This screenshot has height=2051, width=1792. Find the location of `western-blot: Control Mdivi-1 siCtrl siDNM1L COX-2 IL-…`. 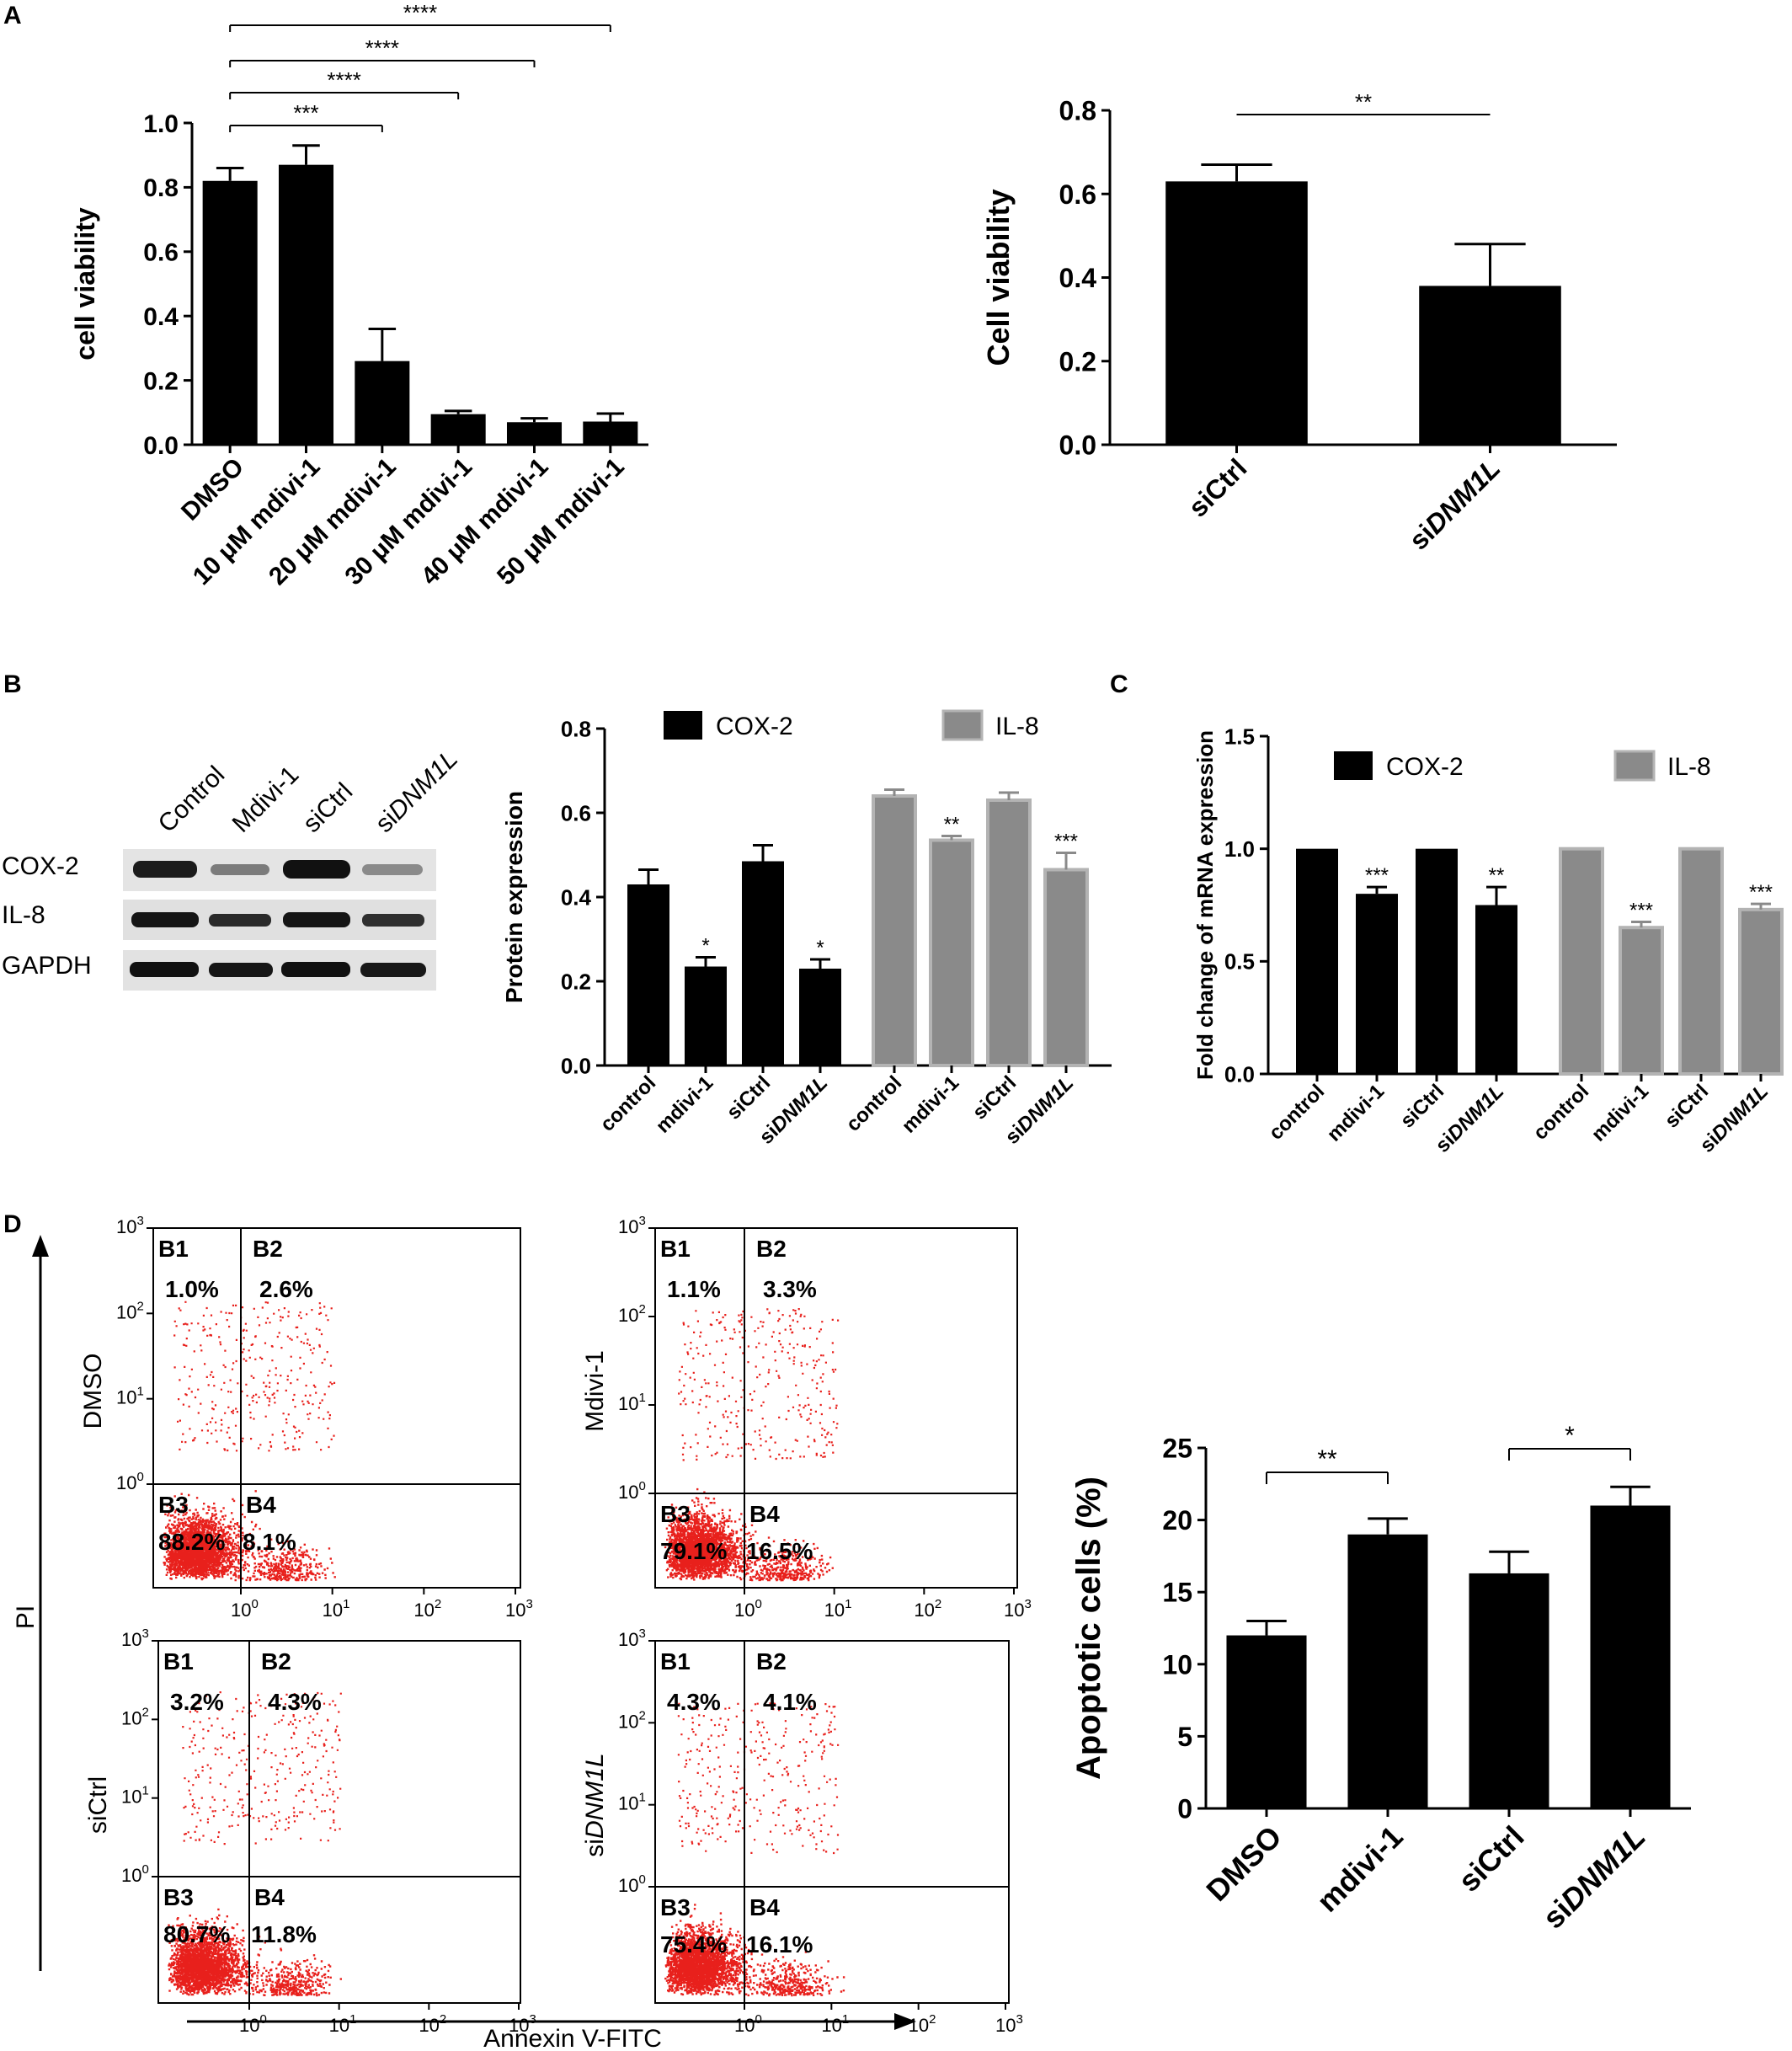

western-blot: Control Mdivi-1 siCtrl siDNM1L COX-2 IL-… is located at coordinates (232, 868).